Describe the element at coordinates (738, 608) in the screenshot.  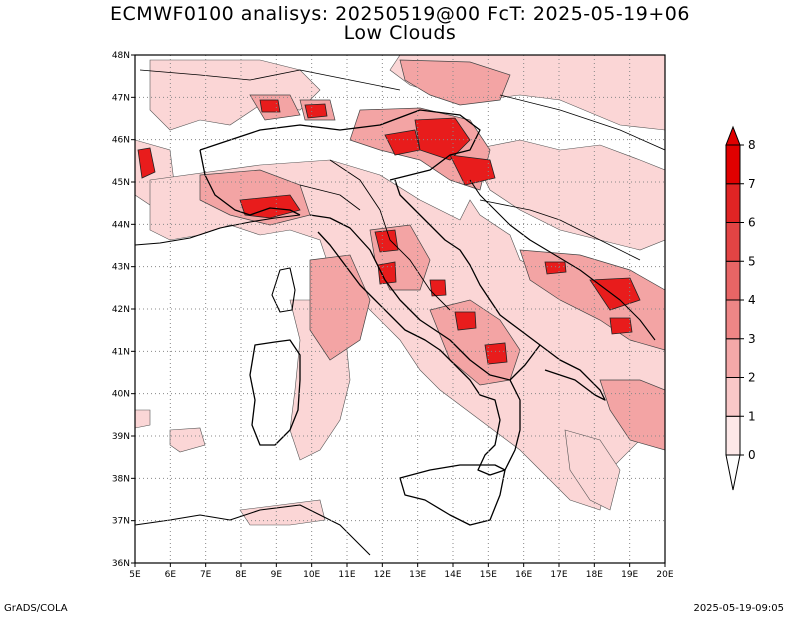
I see `footer-timestamp: 2025-05-19-09:05` at that location.